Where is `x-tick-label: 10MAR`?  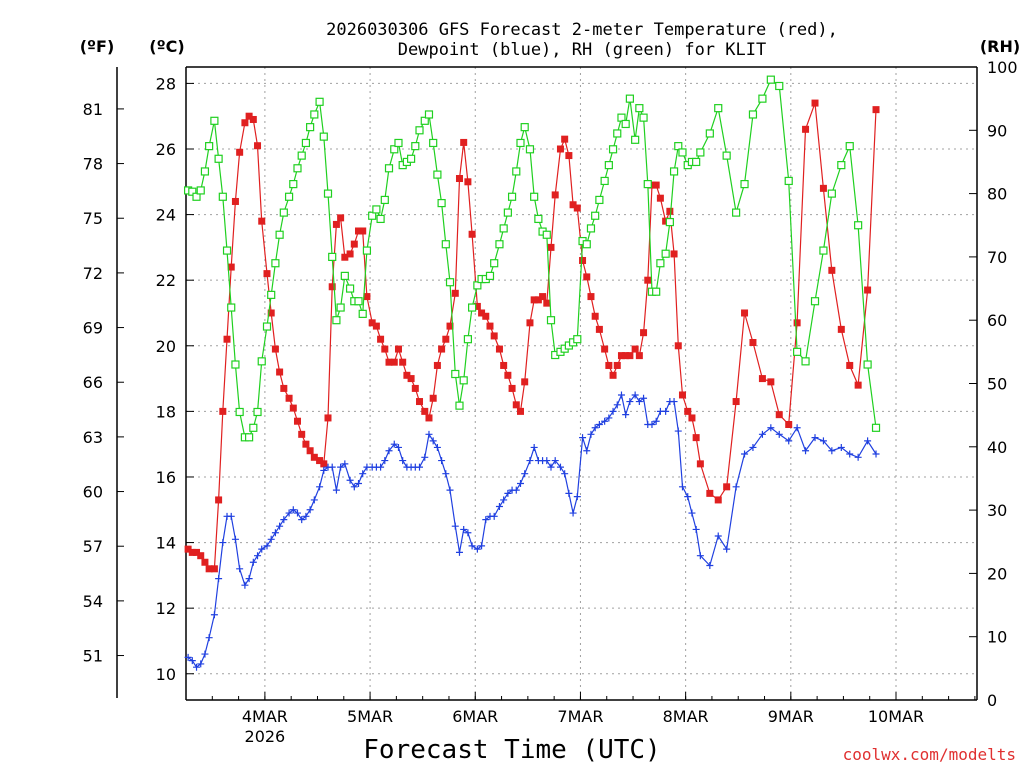 x-tick-label: 10MAR is located at coordinates (896, 716).